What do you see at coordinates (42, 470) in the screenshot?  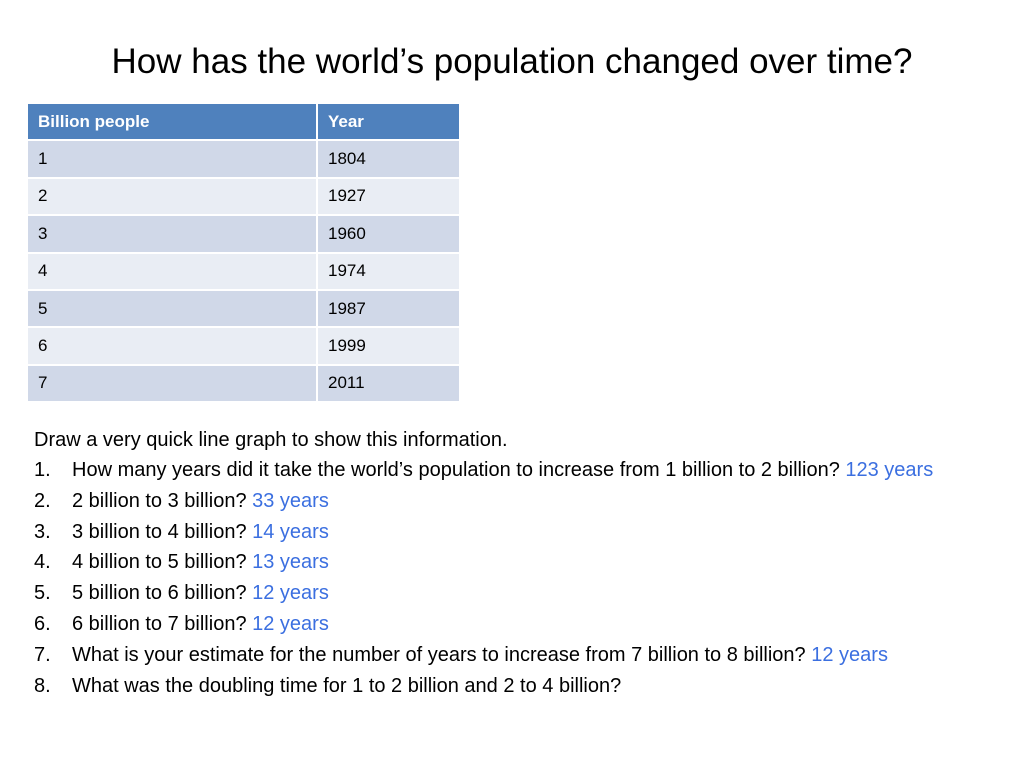 I see `question-number: 1.` at bounding box center [42, 470].